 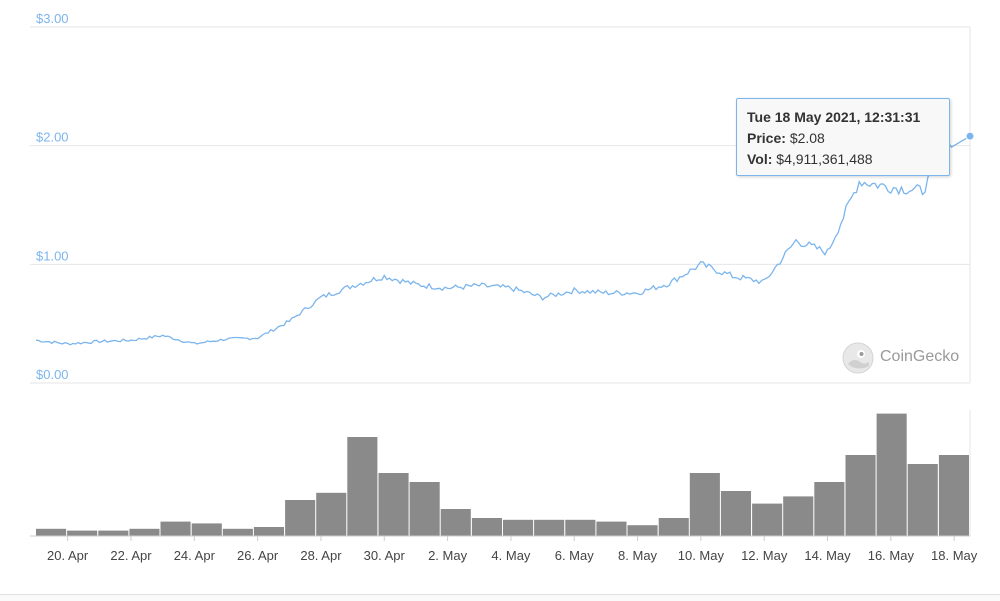 I want to click on x-tick-label: 14. May, so click(x=827, y=555).